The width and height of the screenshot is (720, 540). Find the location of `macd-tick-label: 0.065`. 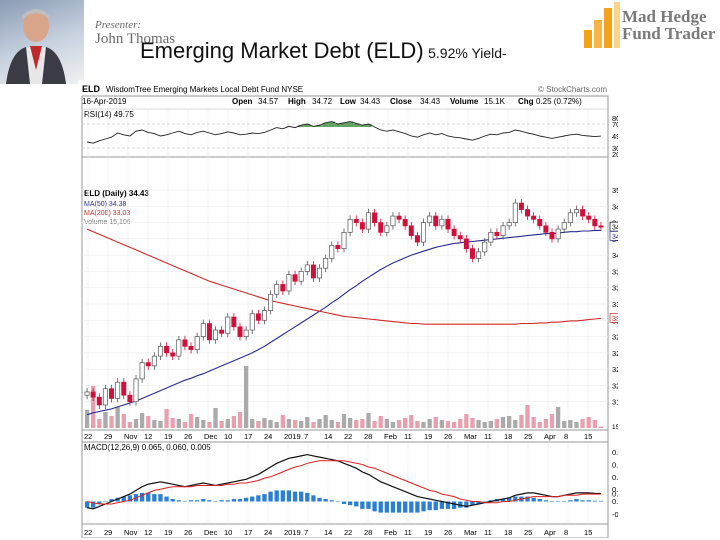

macd-tick-label: 0.065 is located at coordinates (615, 493).